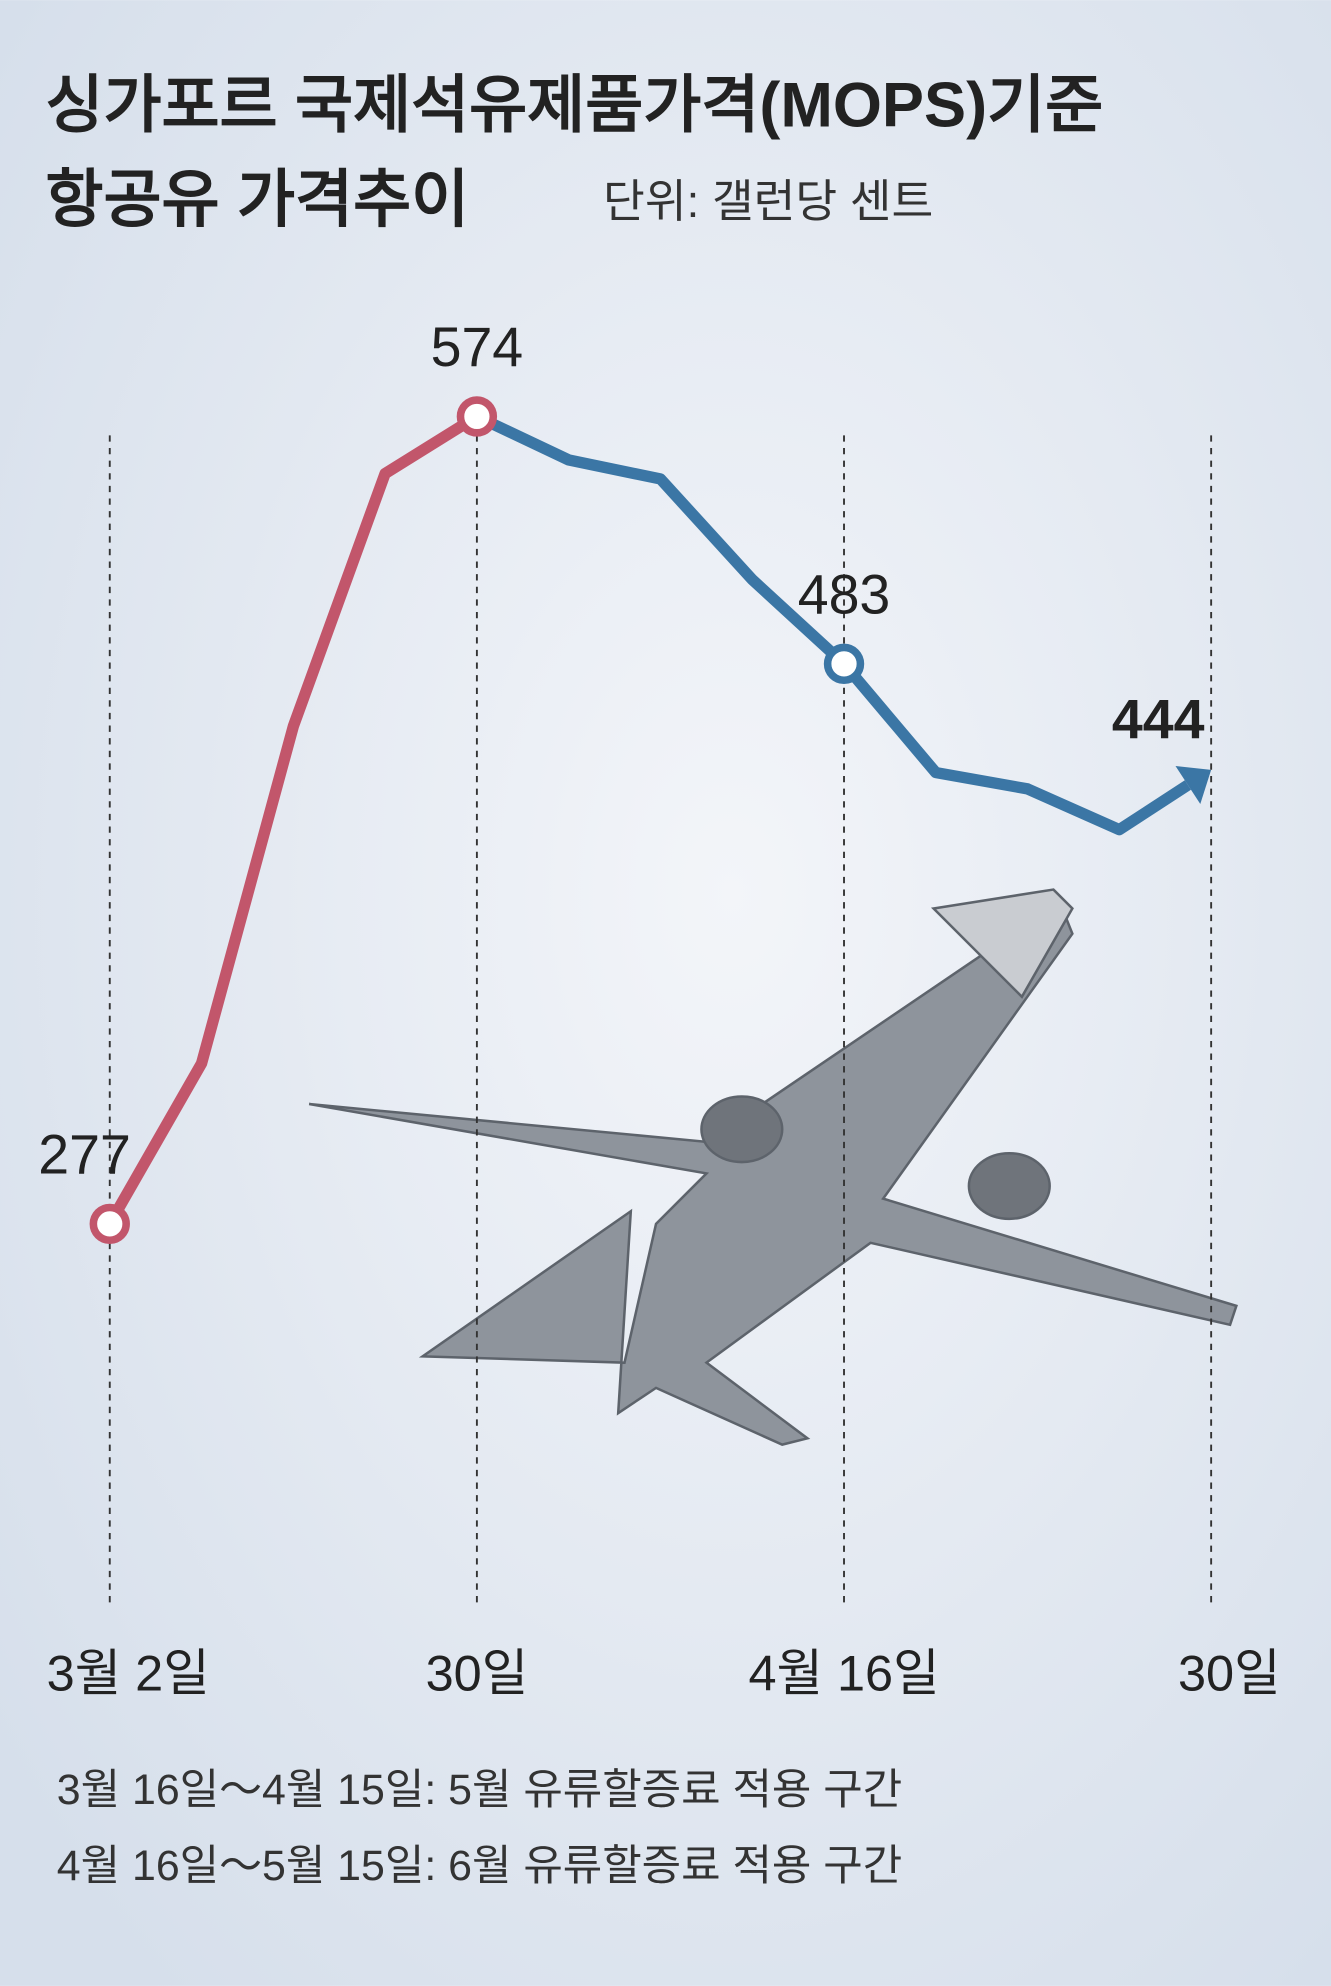 The width and height of the screenshot is (1331, 1986). Describe the element at coordinates (479, 1790) in the screenshot. I see `note: 3월 16일～4월 15일: 5월 유류할증료 적용 구간` at that location.